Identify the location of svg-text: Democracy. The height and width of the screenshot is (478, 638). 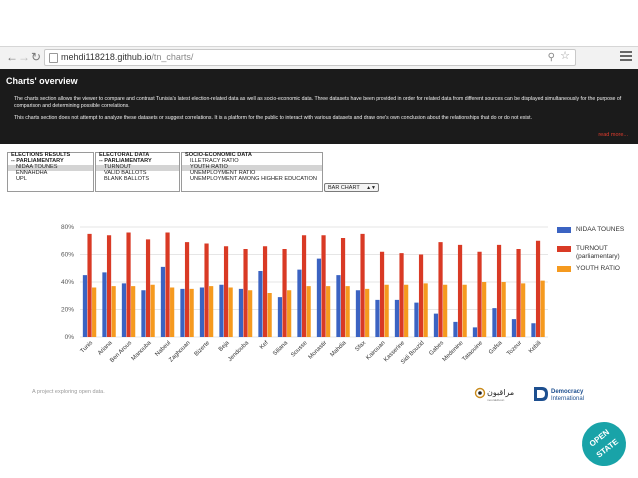
(567, 392).